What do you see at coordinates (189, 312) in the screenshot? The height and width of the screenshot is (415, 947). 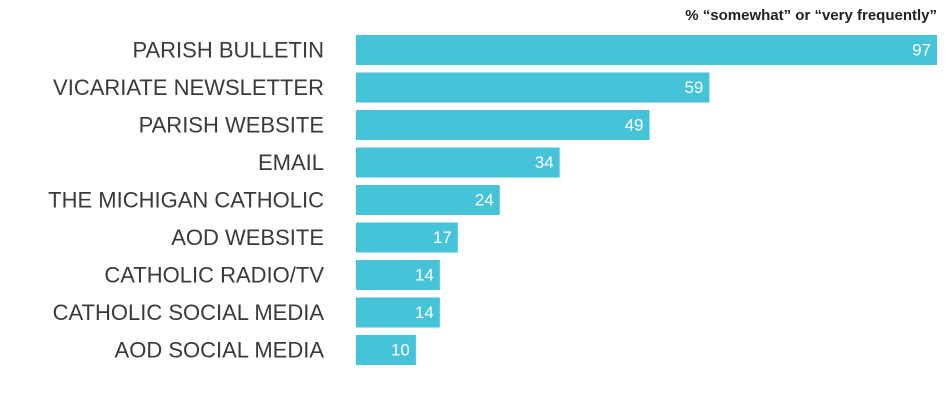 I see `category-label: CATHOLIC SOCIAL MEDIA` at bounding box center [189, 312].